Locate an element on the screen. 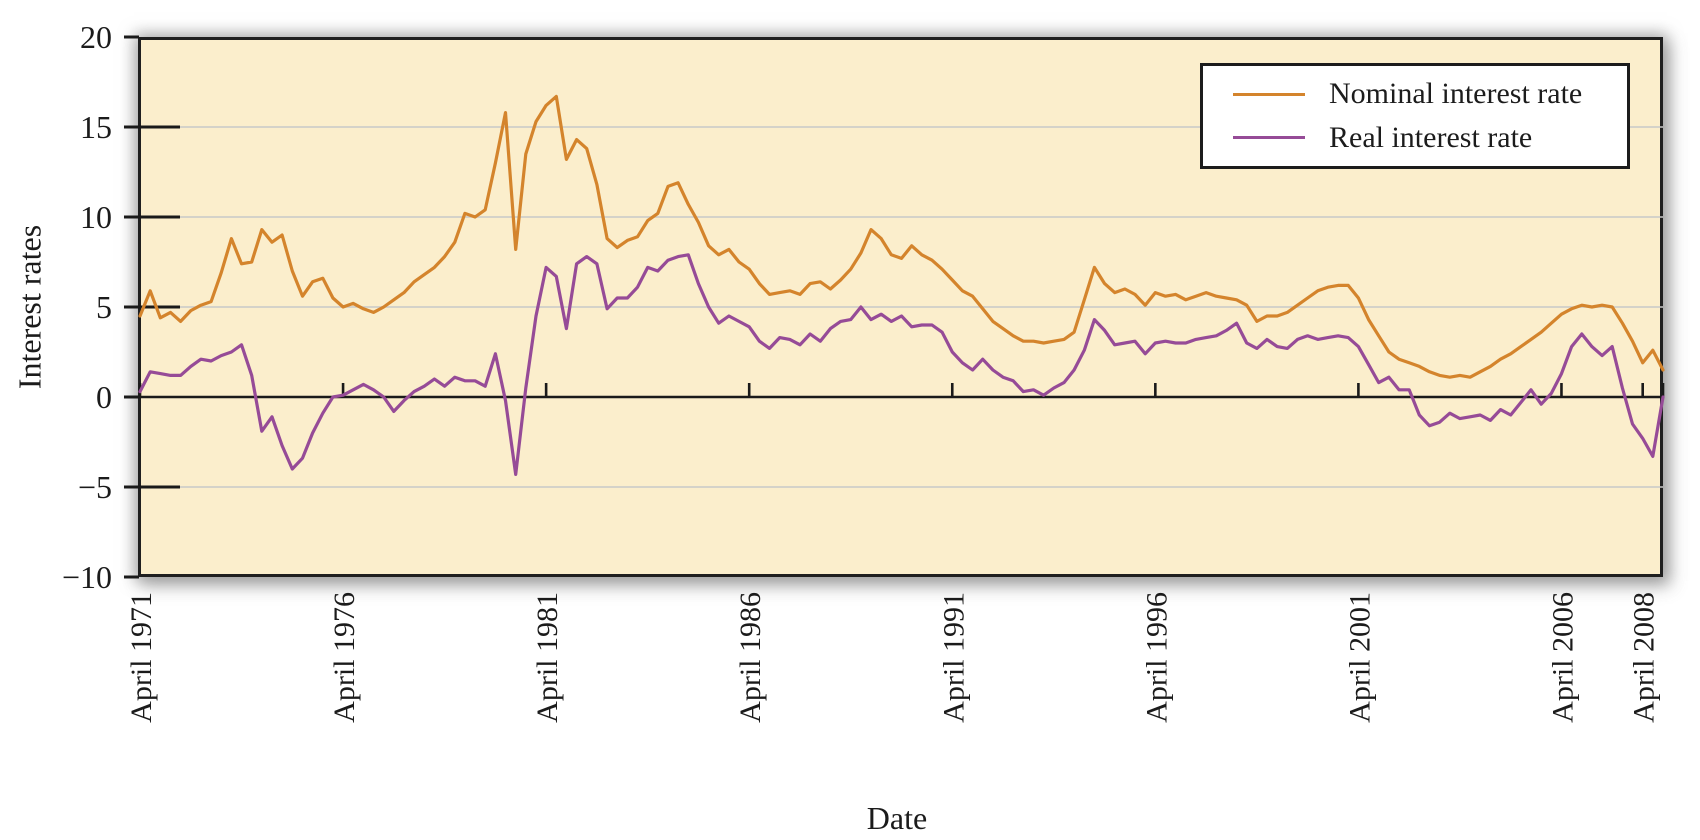 This screenshot has height=840, width=1700. x-tick-label: April 2001 is located at coordinates (1359, 657).